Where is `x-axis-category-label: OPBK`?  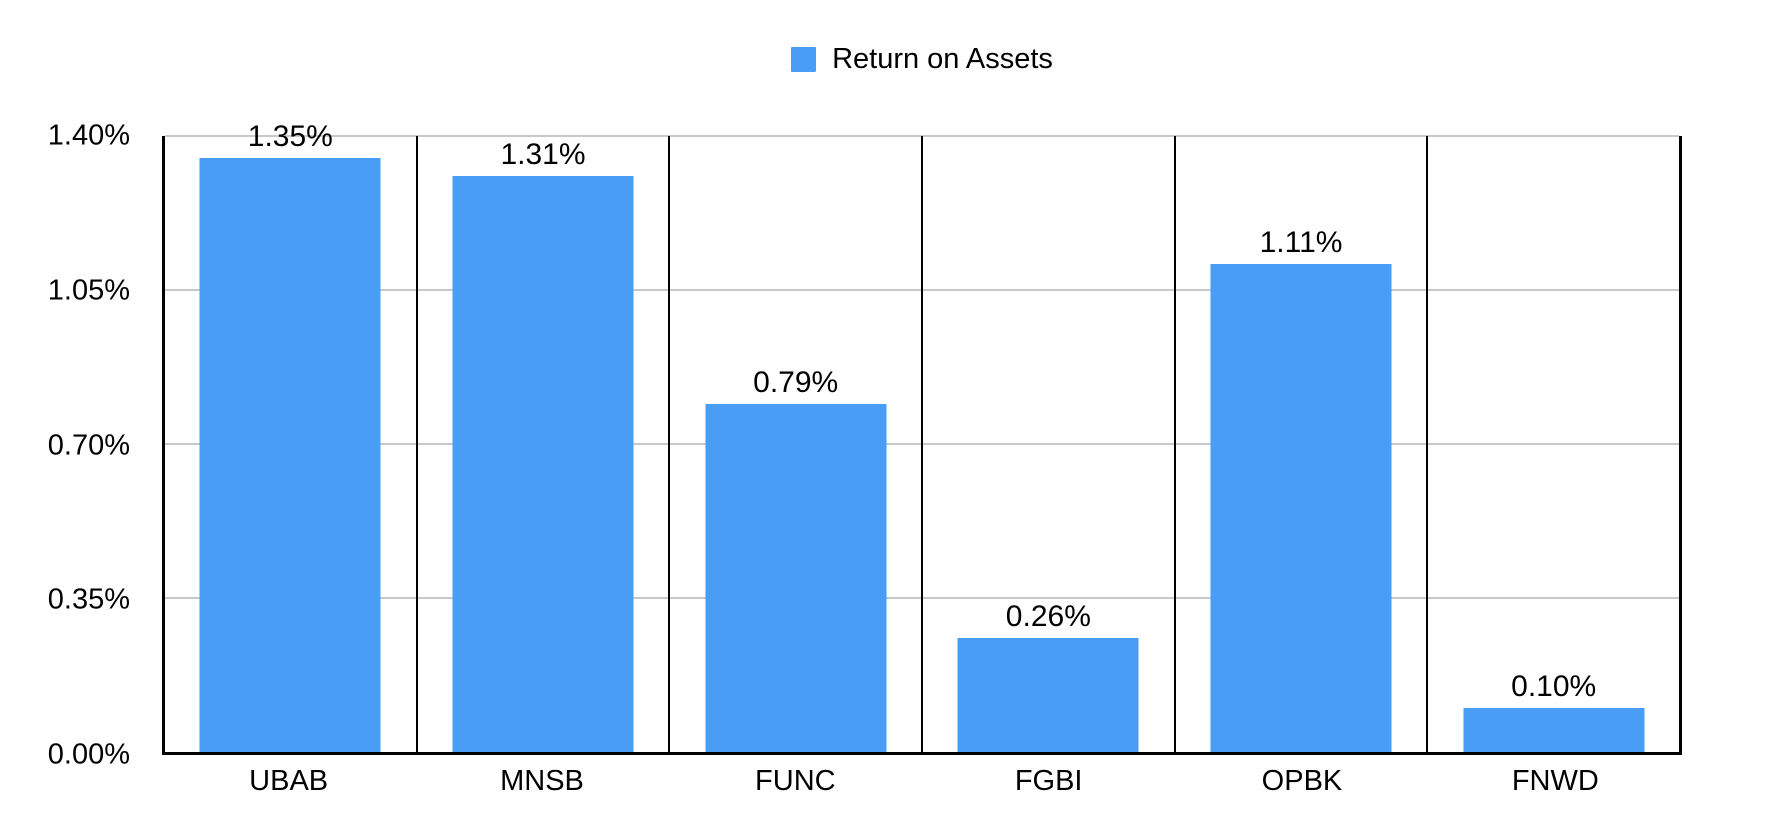
x-axis-category-label: OPBK is located at coordinates (1302, 781).